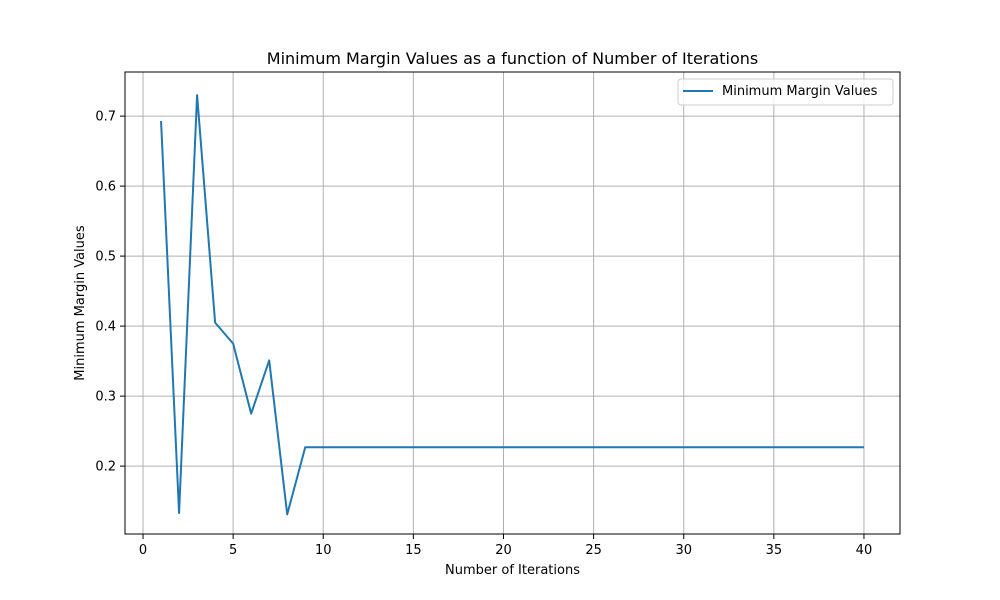 This screenshot has width=1000, height=600. Describe the element at coordinates (143, 550) in the screenshot. I see `x-tick-label: 0` at that location.